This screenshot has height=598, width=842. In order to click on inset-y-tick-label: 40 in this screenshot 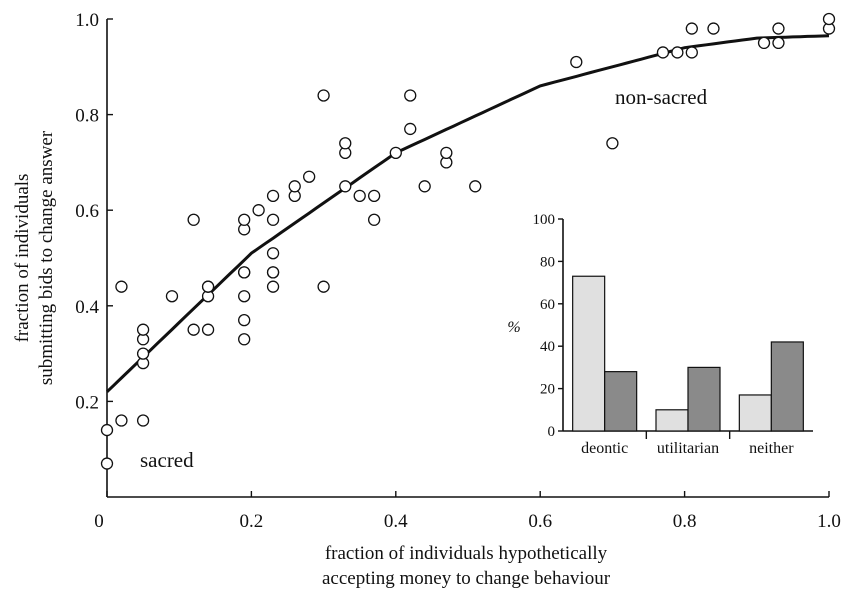, I will do `click(547, 347)`.